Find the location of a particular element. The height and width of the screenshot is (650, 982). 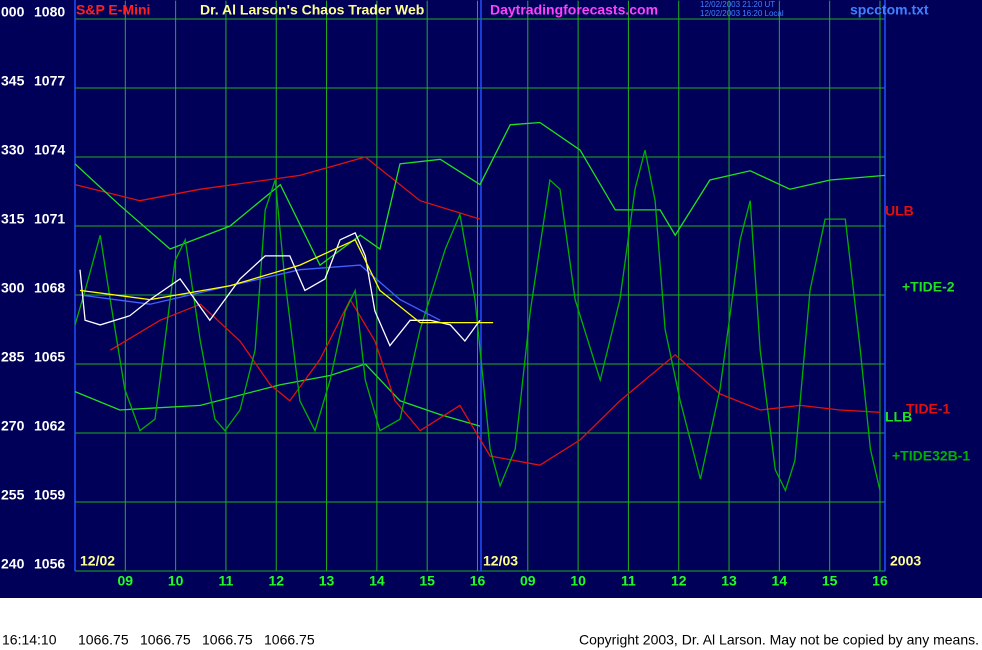

y2-tick-label: 000 is located at coordinates (13, 12).